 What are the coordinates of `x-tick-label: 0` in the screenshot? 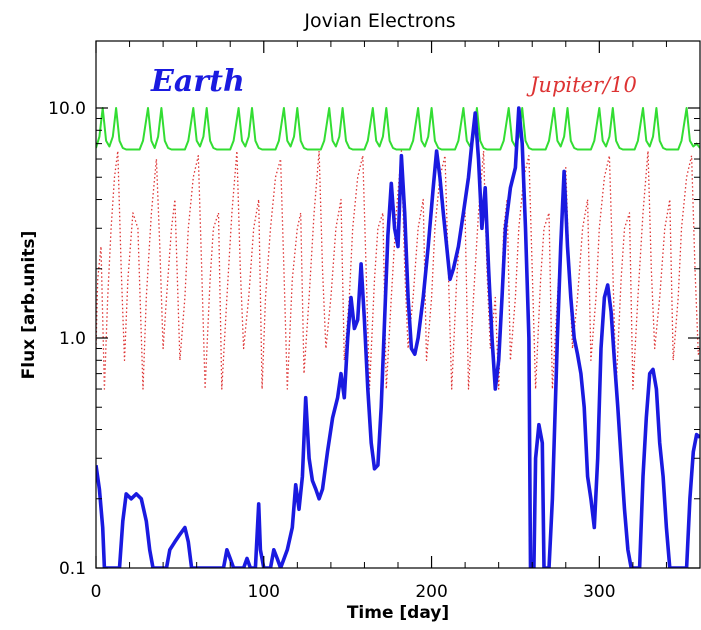 It's located at (96, 592).